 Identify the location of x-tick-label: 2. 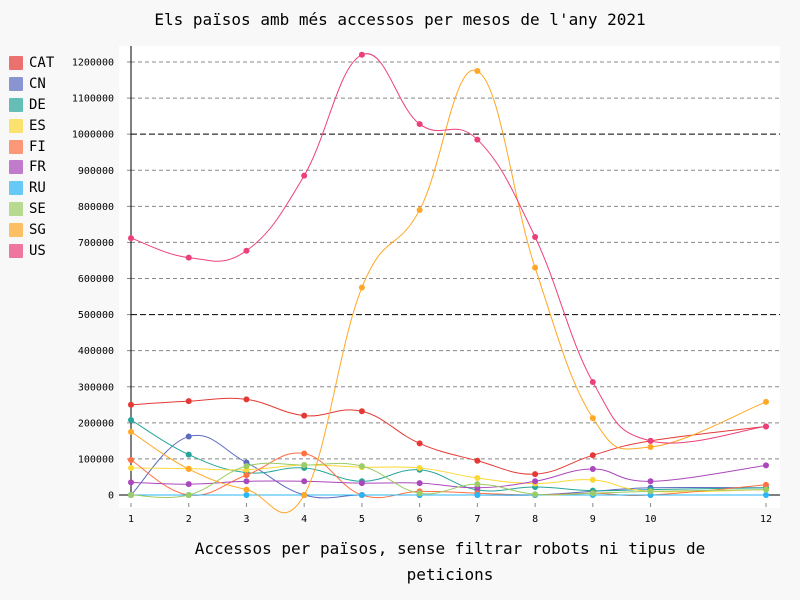
(189, 519).